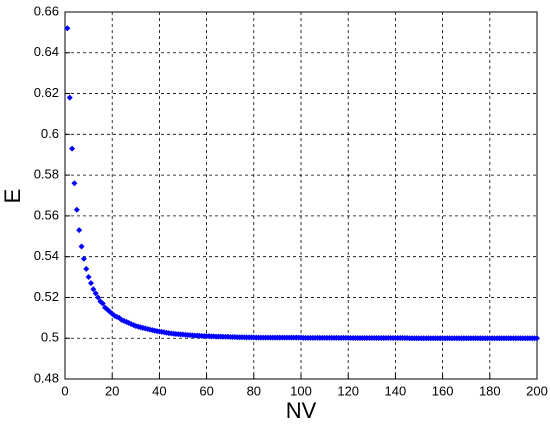  Describe the element at coordinates (46, 296) in the screenshot. I see `y-tick-label: 0.52` at that location.